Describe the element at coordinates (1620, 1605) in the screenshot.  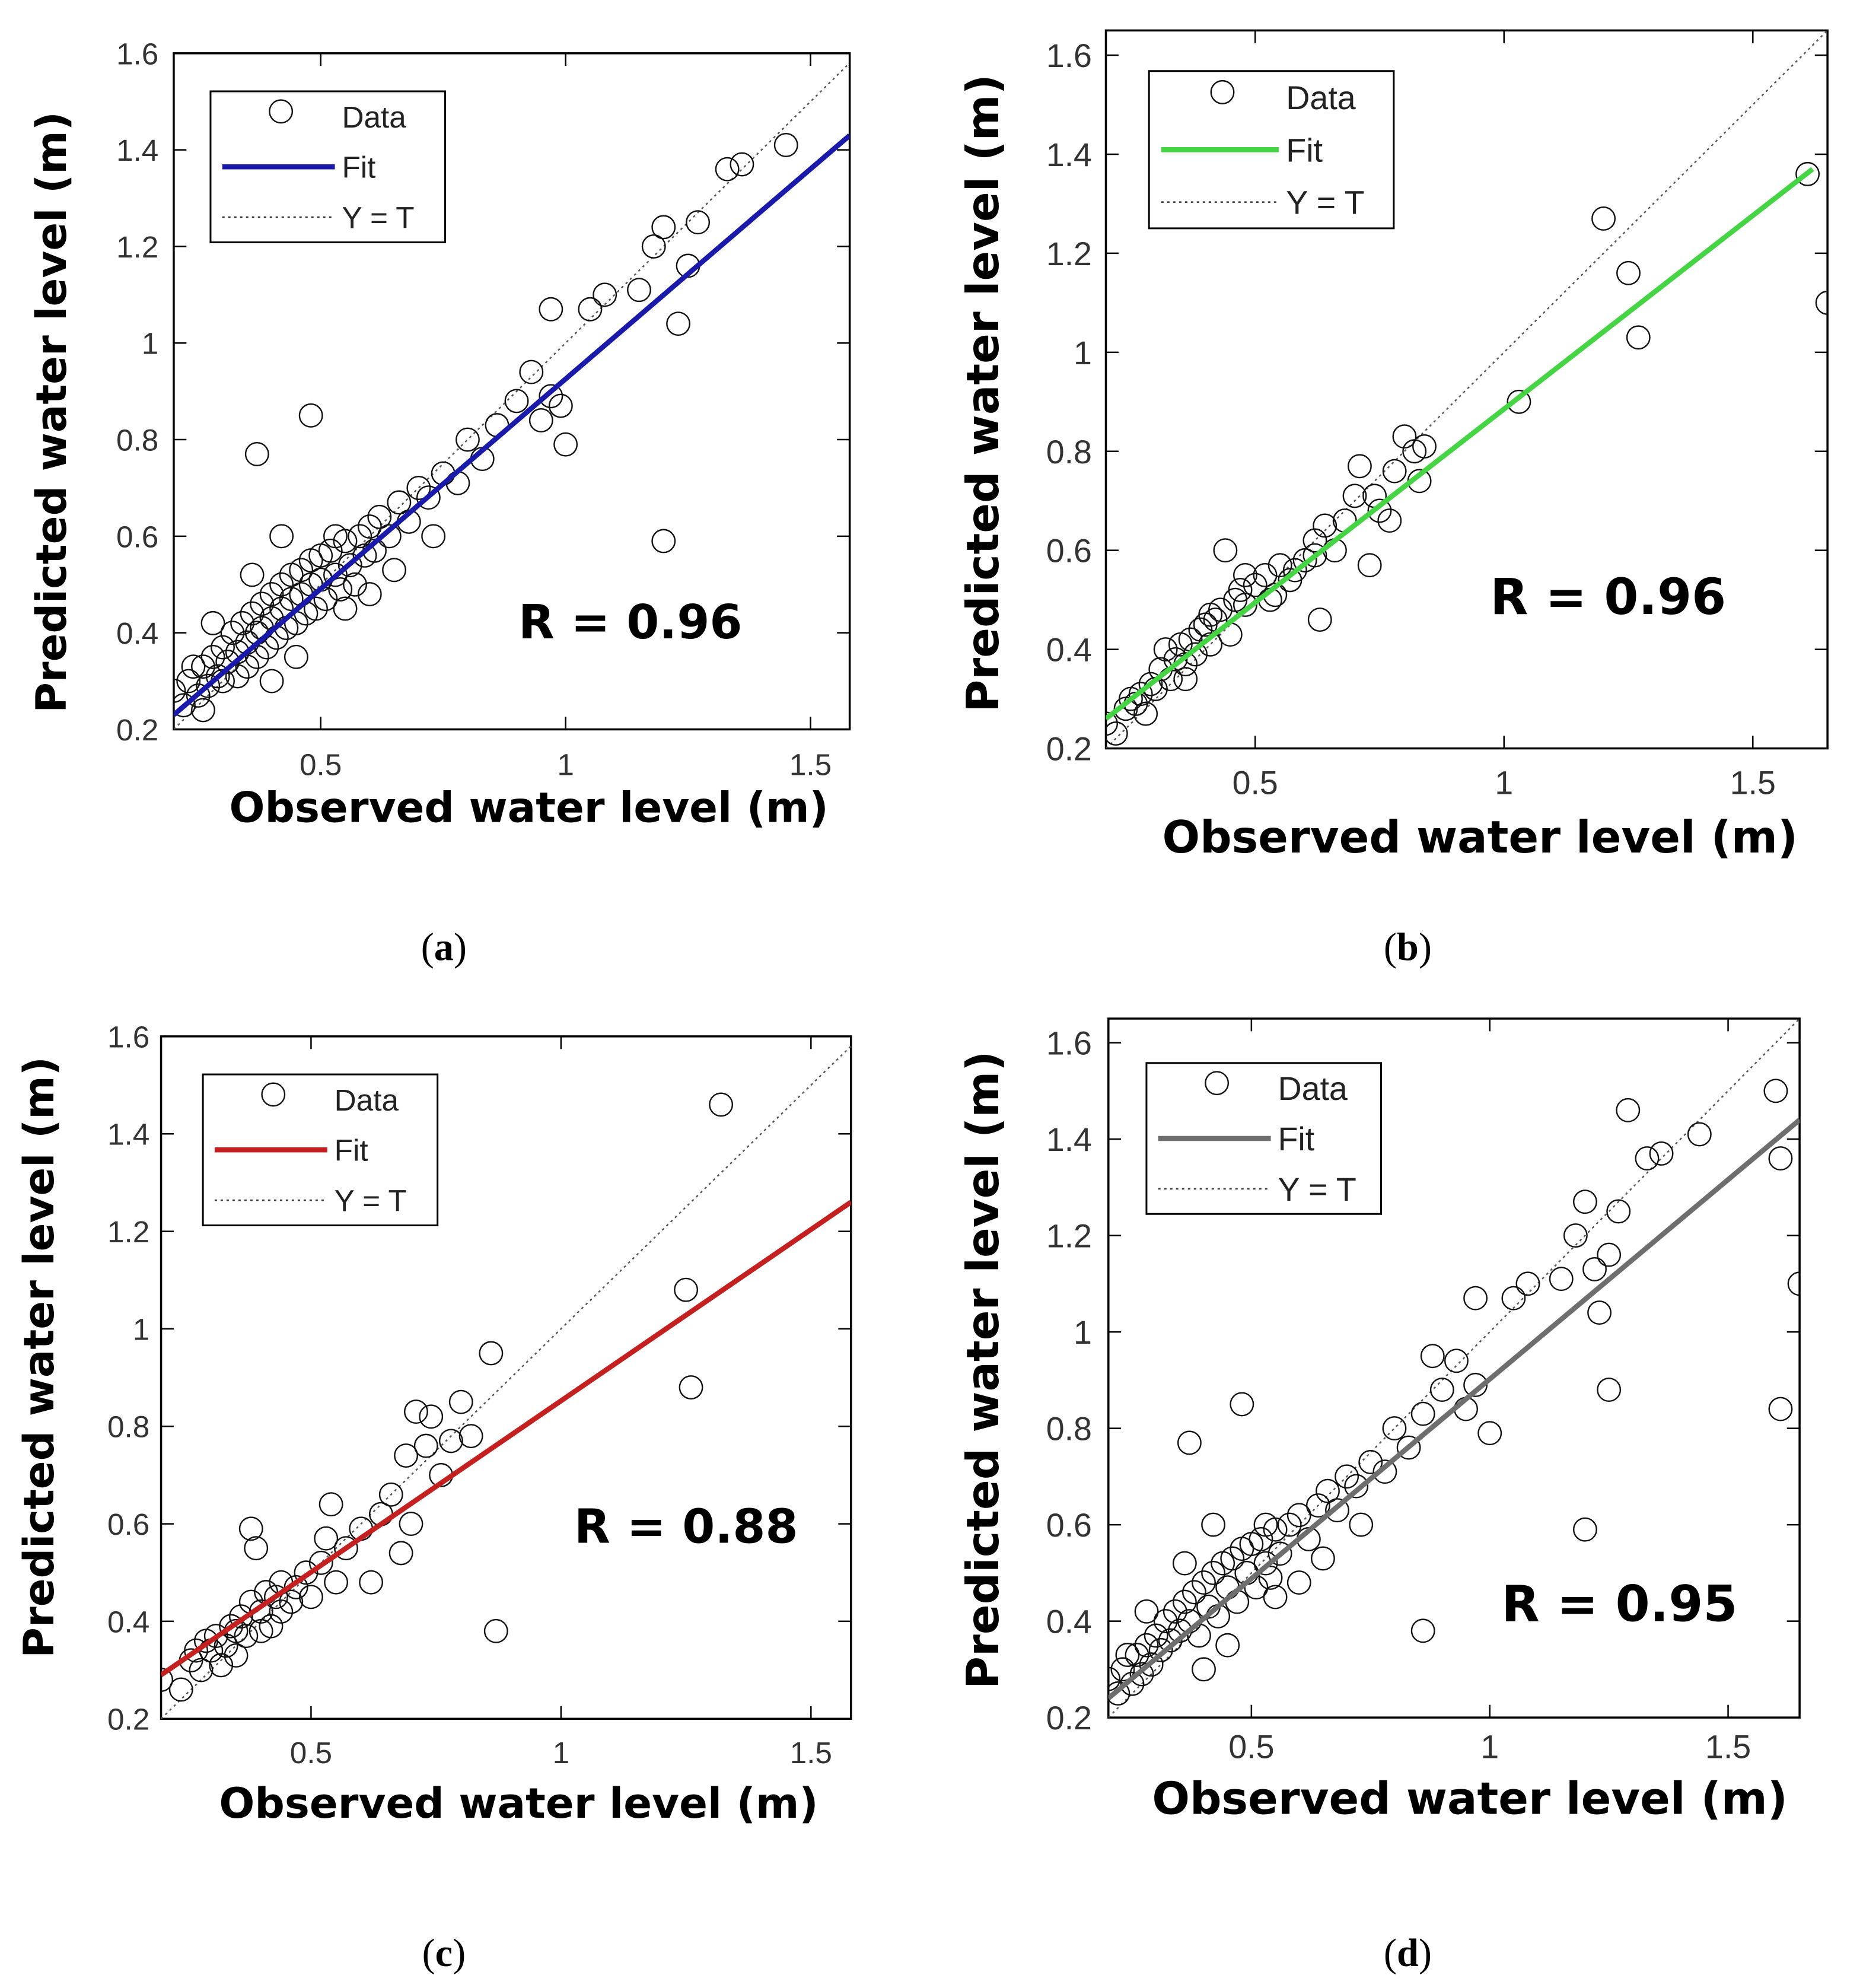
I see `r-annotation-d: R = 0.95` at that location.